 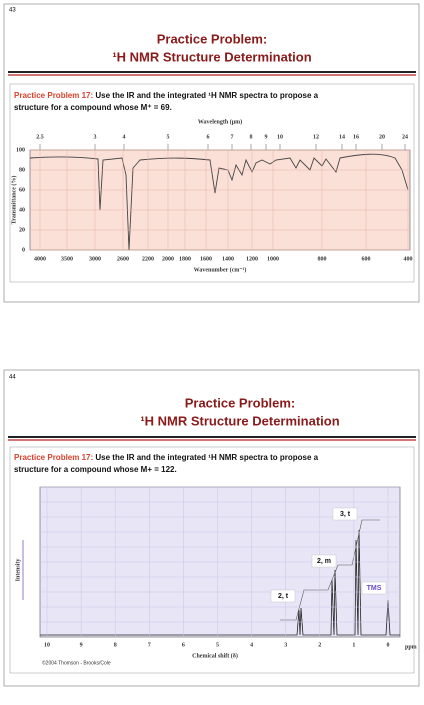 What do you see at coordinates (13, 200) in the screenshot?
I see `axis-label: Transmittance (%)` at bounding box center [13, 200].